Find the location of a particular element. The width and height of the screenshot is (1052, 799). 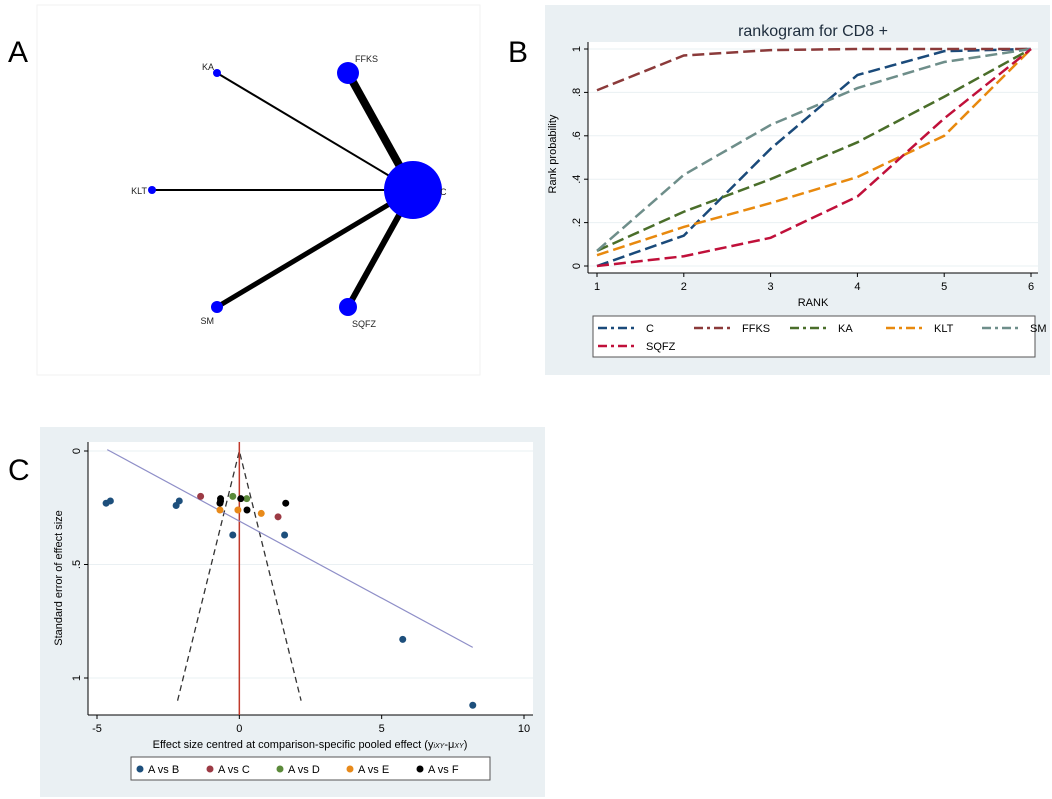

edge-C-SM is located at coordinates (315, 248).